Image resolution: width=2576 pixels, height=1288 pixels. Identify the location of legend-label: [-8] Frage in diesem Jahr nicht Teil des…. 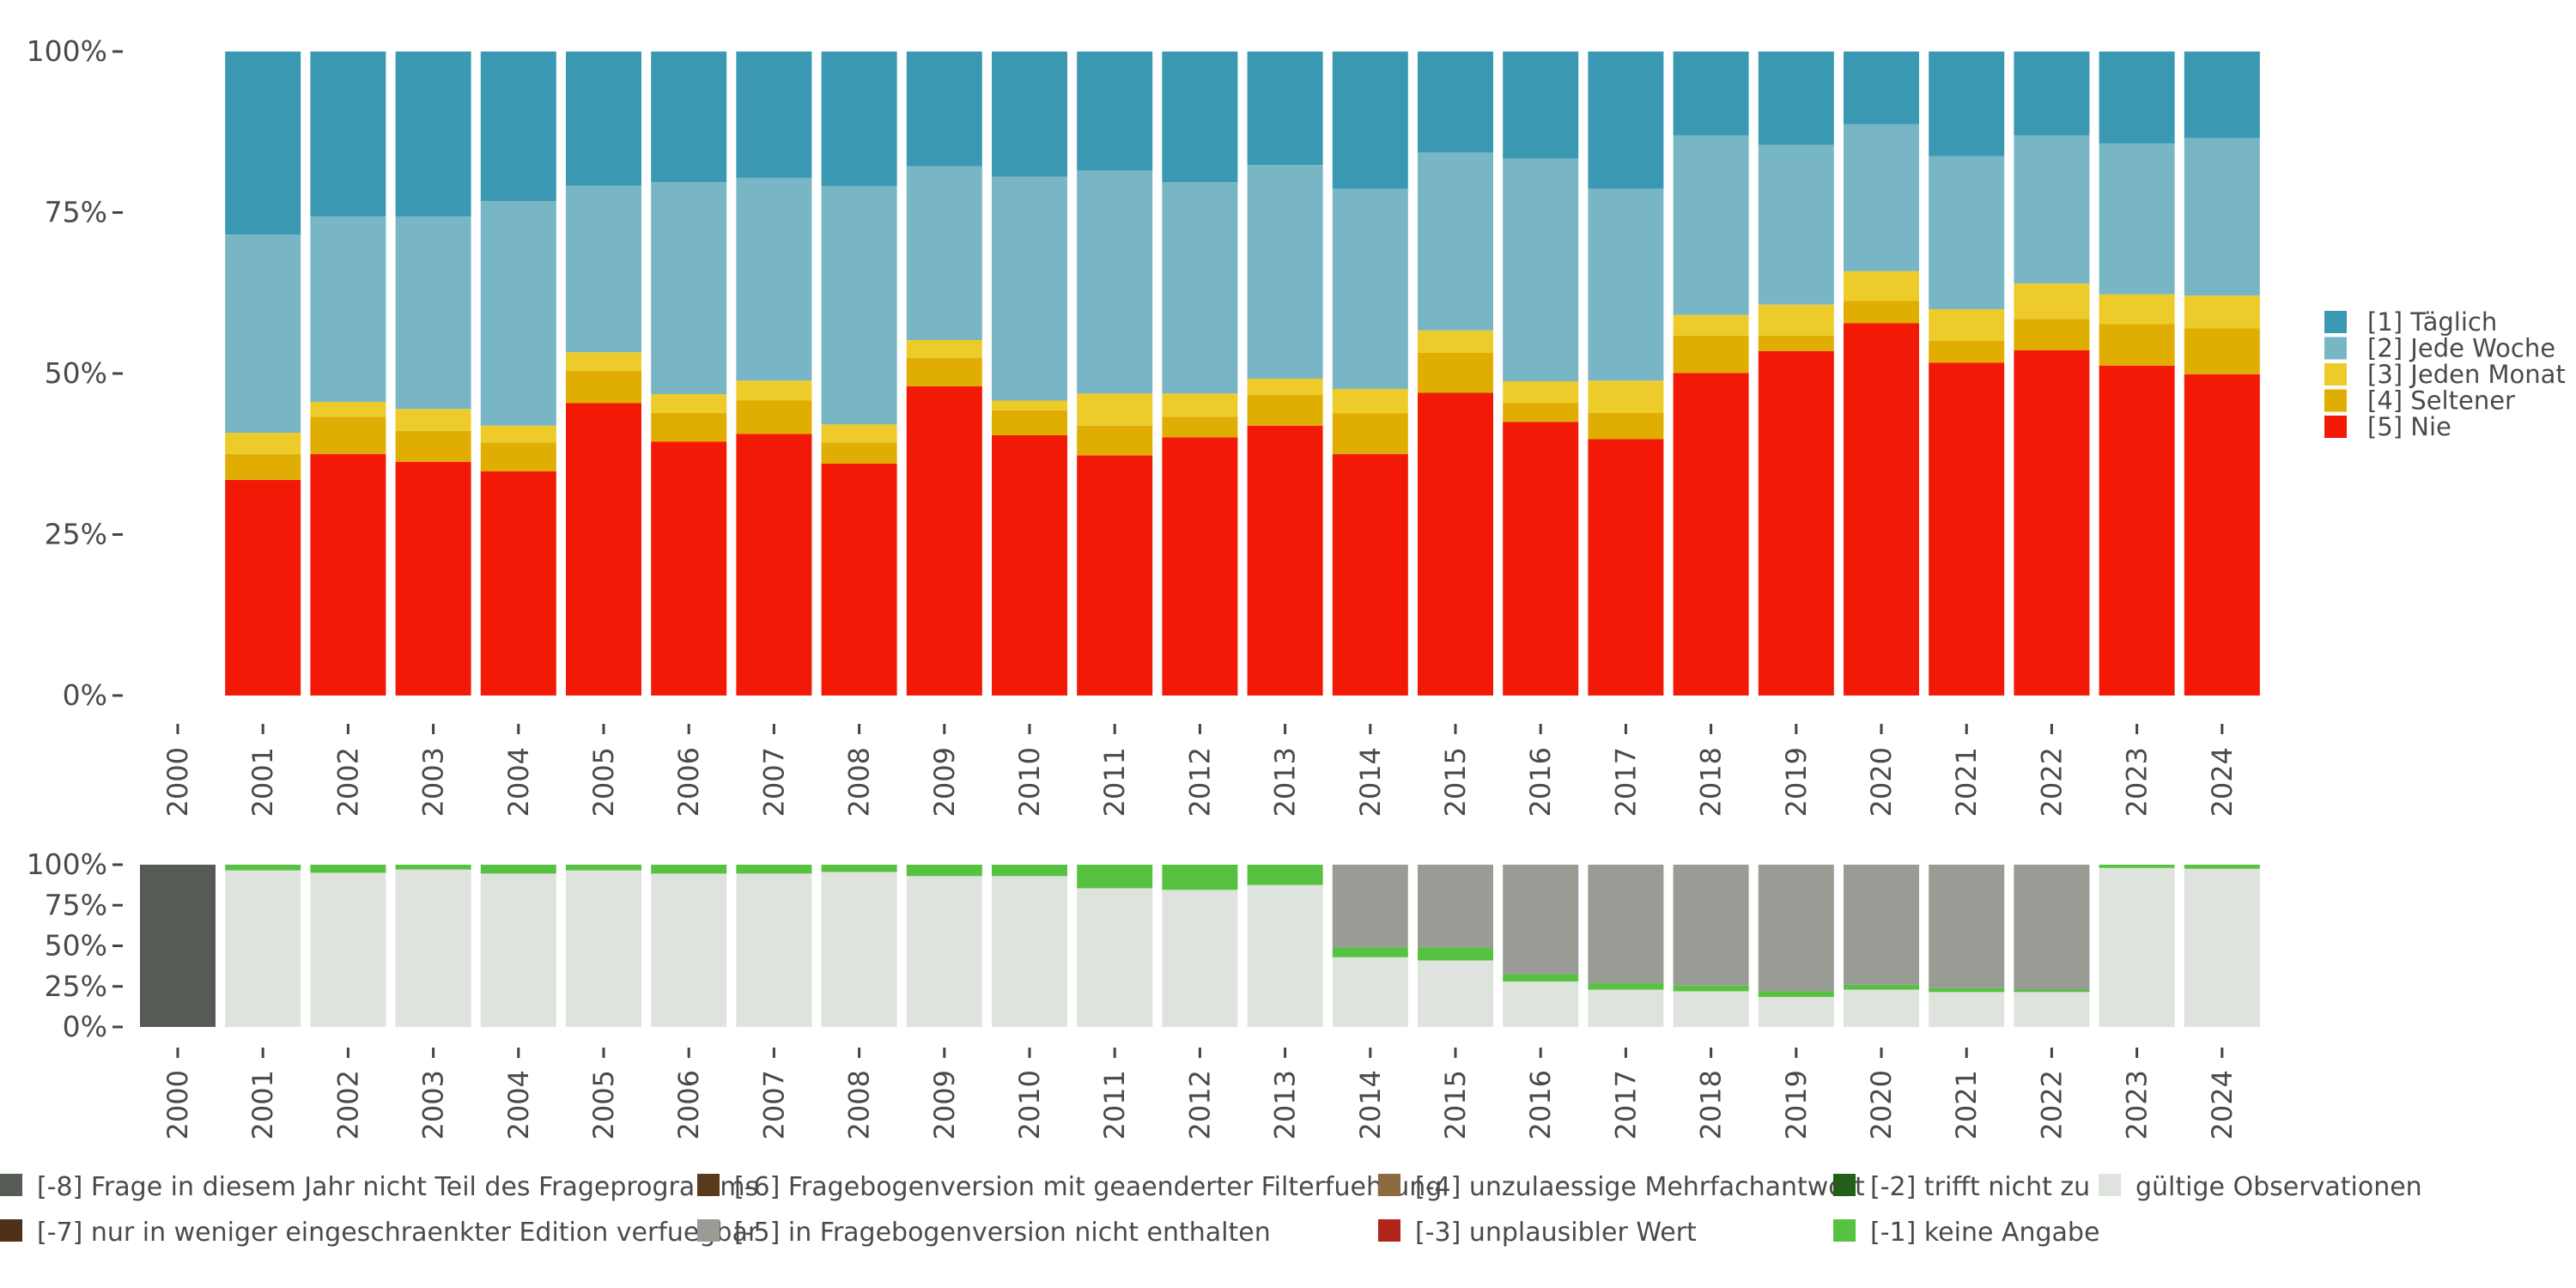
(398, 1187).